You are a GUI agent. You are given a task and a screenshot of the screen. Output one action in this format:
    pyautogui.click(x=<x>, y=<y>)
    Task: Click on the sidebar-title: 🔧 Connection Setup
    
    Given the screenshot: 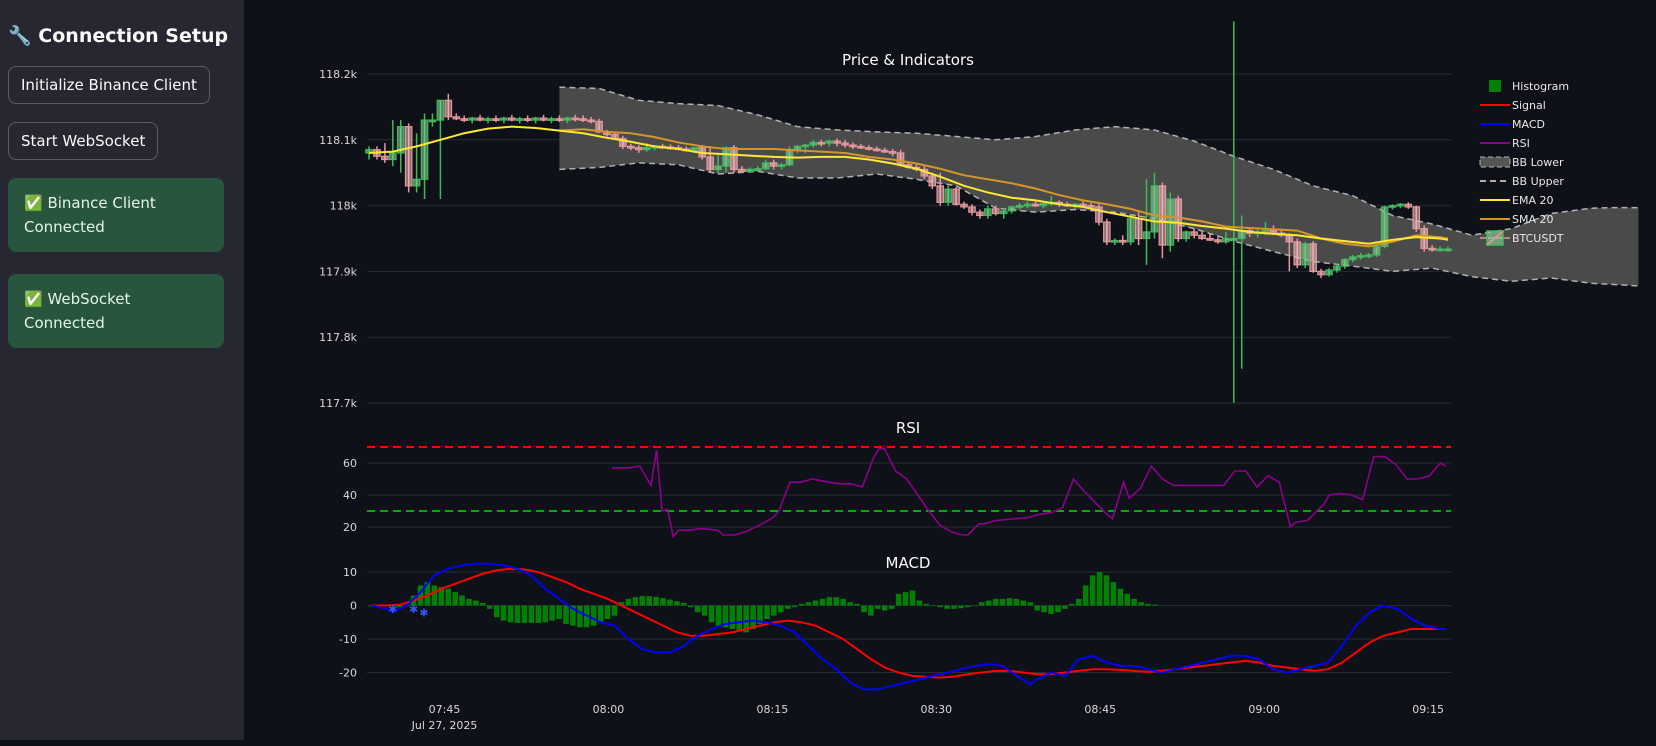 What is the action you would take?
    pyautogui.click(x=123, y=35)
    